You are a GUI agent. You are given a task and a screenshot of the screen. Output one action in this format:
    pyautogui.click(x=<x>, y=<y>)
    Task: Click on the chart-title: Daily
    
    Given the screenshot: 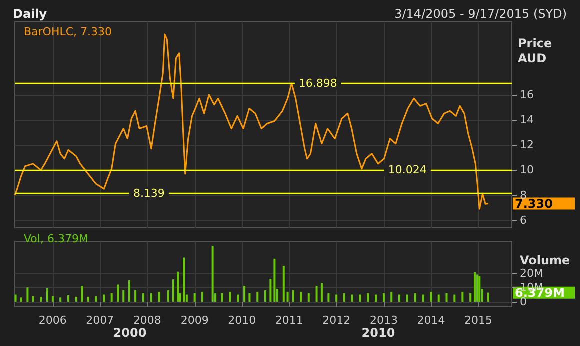 What is the action you would take?
    pyautogui.click(x=30, y=14)
    